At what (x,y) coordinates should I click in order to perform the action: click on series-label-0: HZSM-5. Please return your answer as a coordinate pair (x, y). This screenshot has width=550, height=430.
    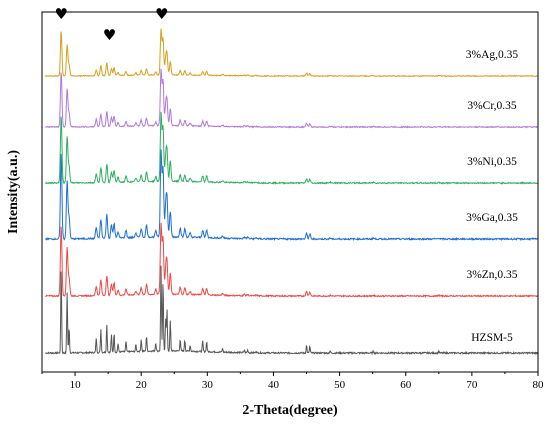
    Looking at the image, I should click on (492, 338).